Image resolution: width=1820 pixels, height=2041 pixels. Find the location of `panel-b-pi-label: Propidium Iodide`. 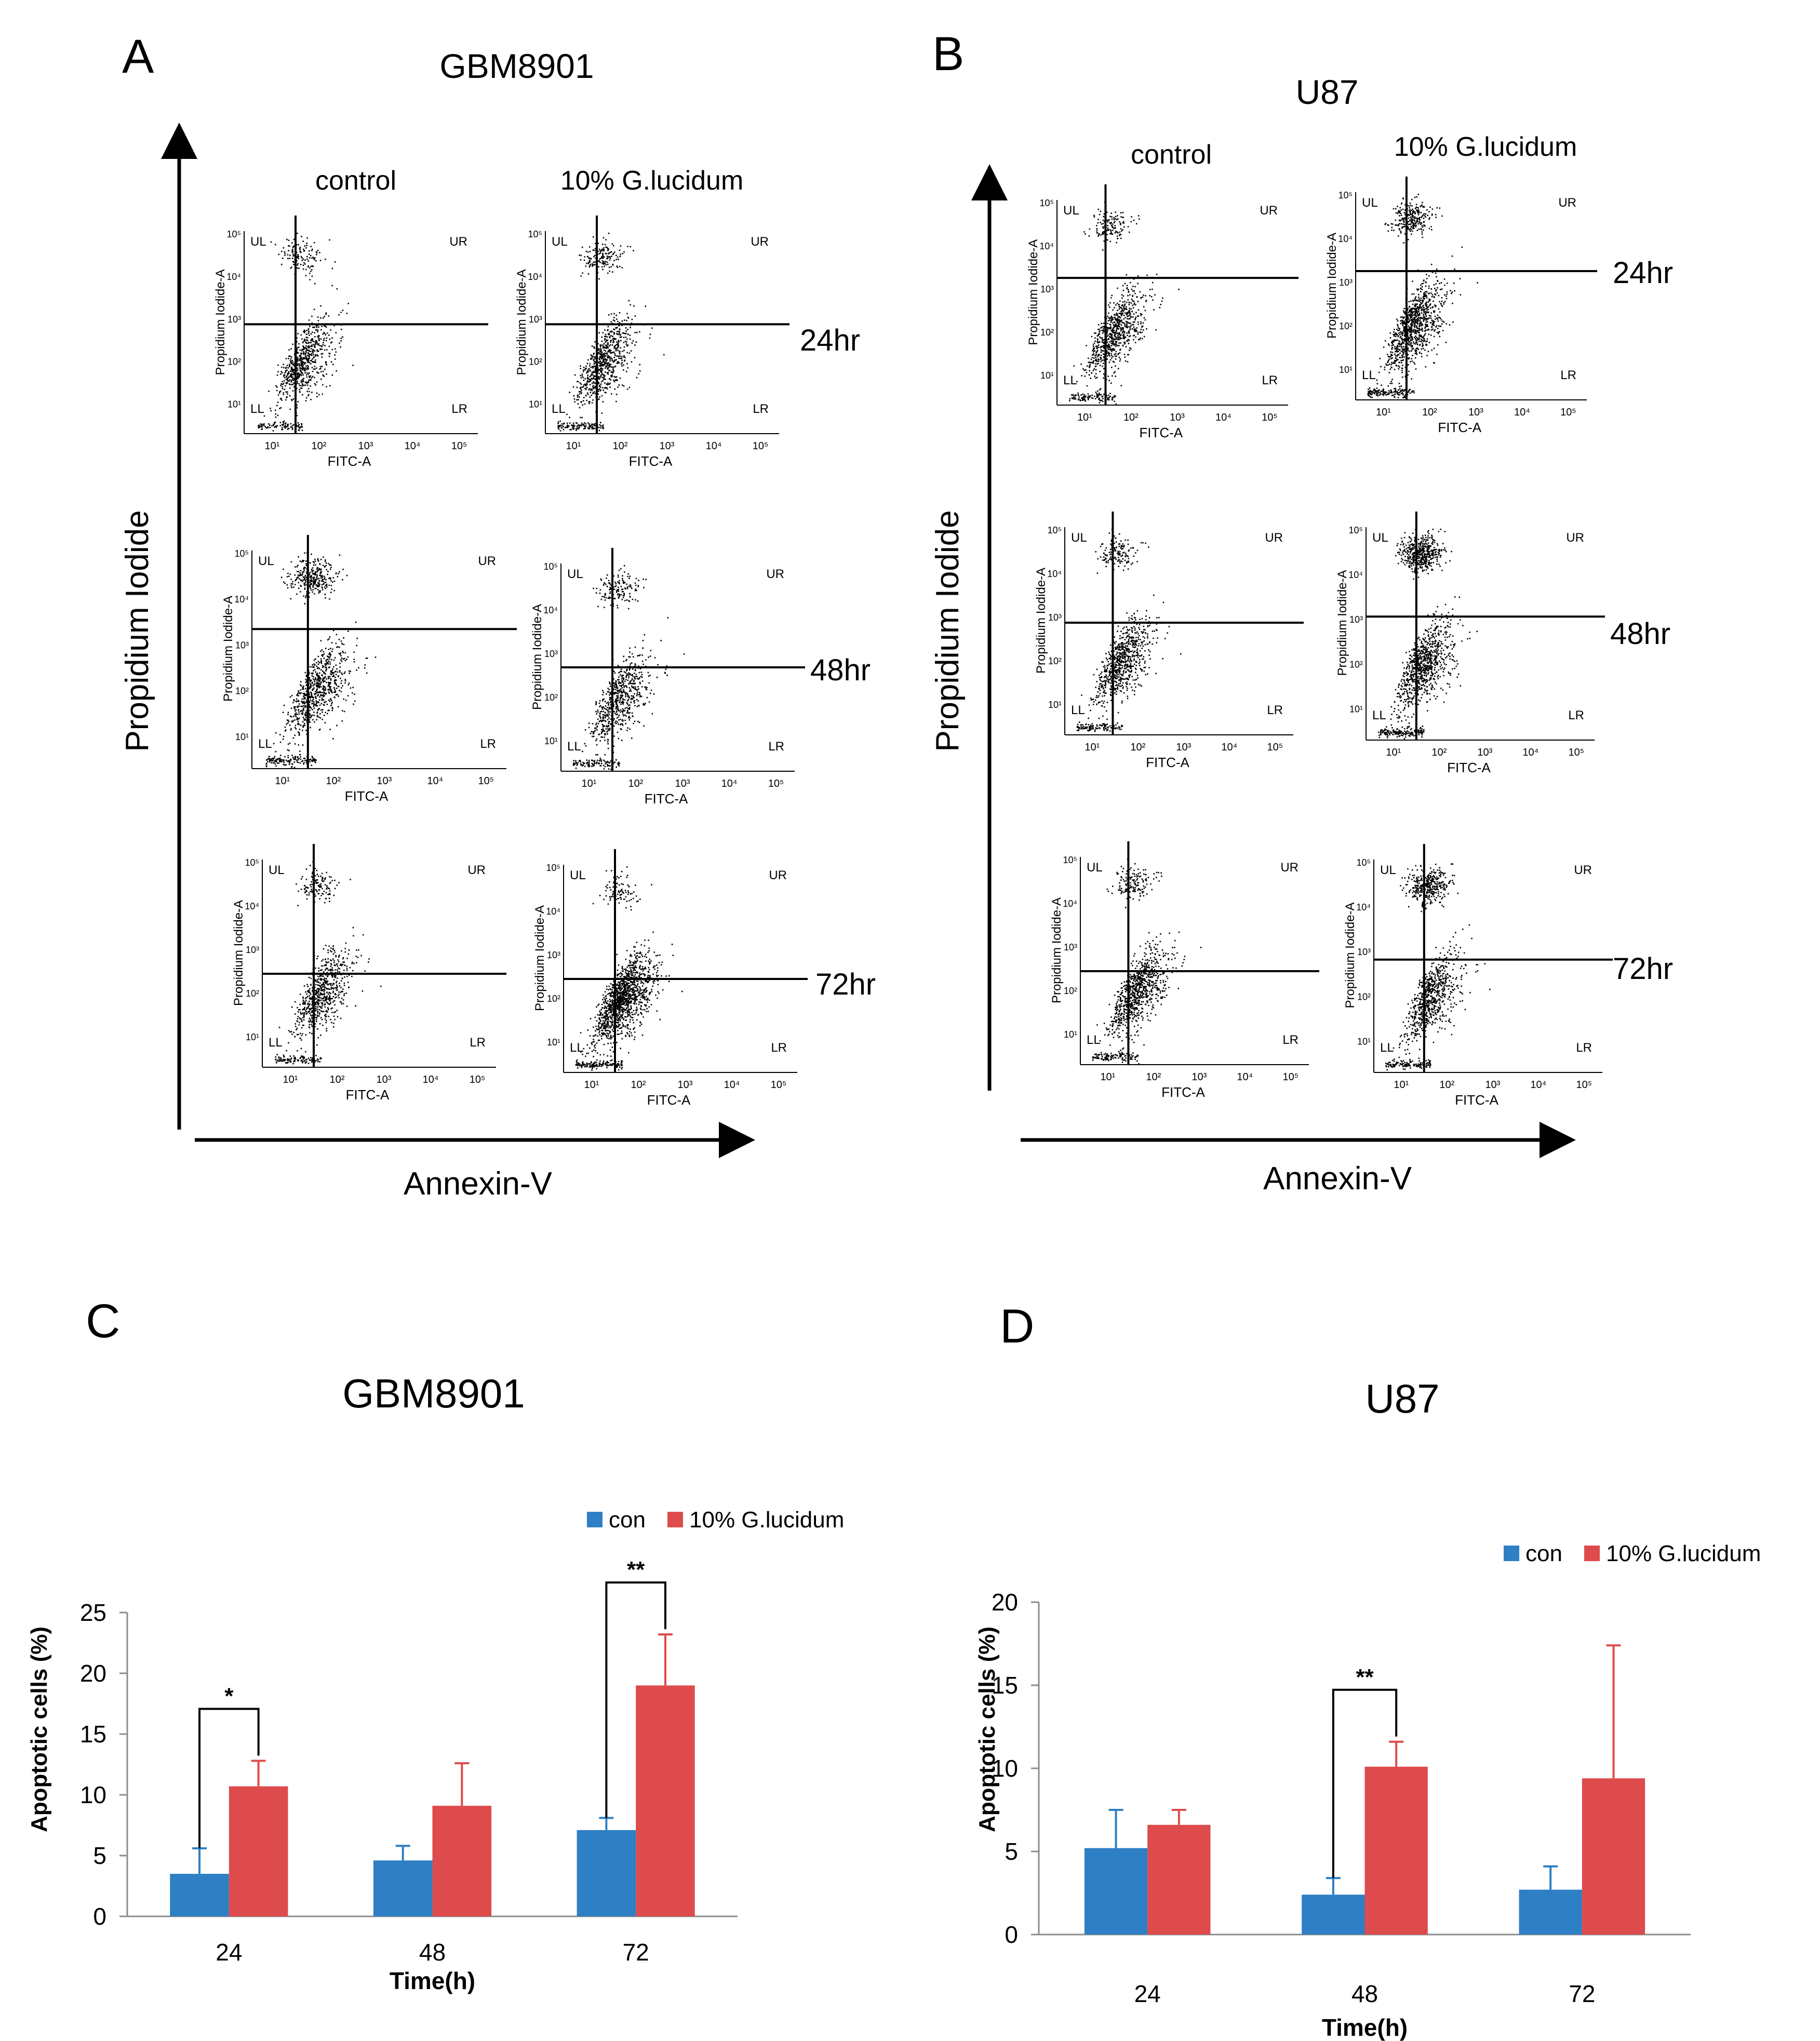

panel-b-pi-label: Propidium Iodide is located at coordinates (948, 630).